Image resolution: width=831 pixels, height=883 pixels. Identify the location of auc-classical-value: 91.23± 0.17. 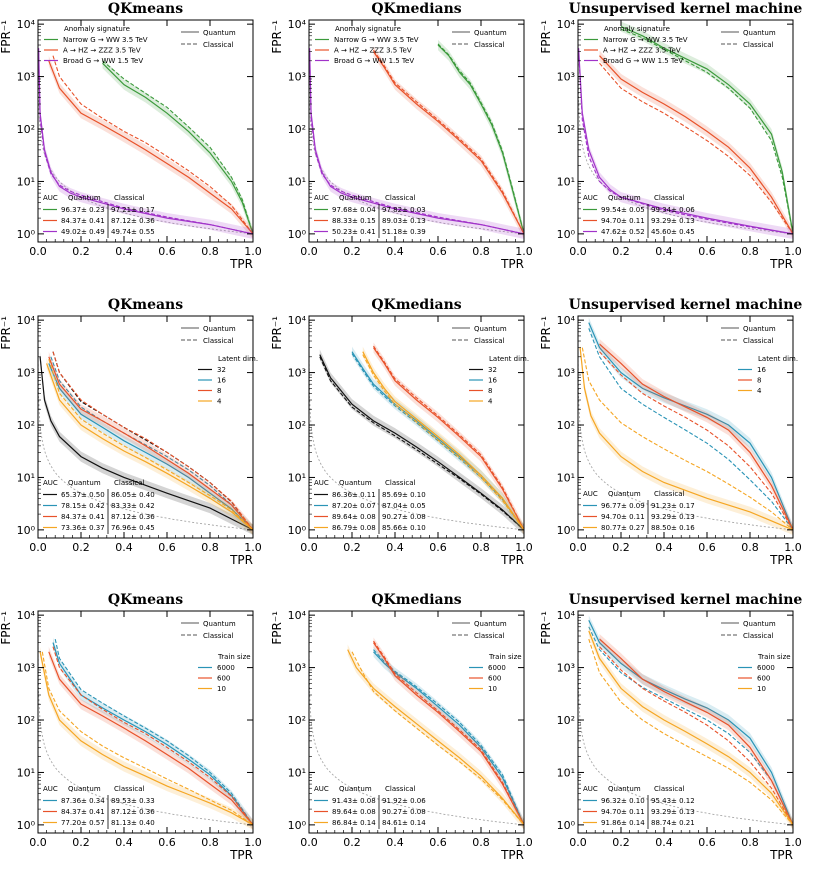
(673, 506).